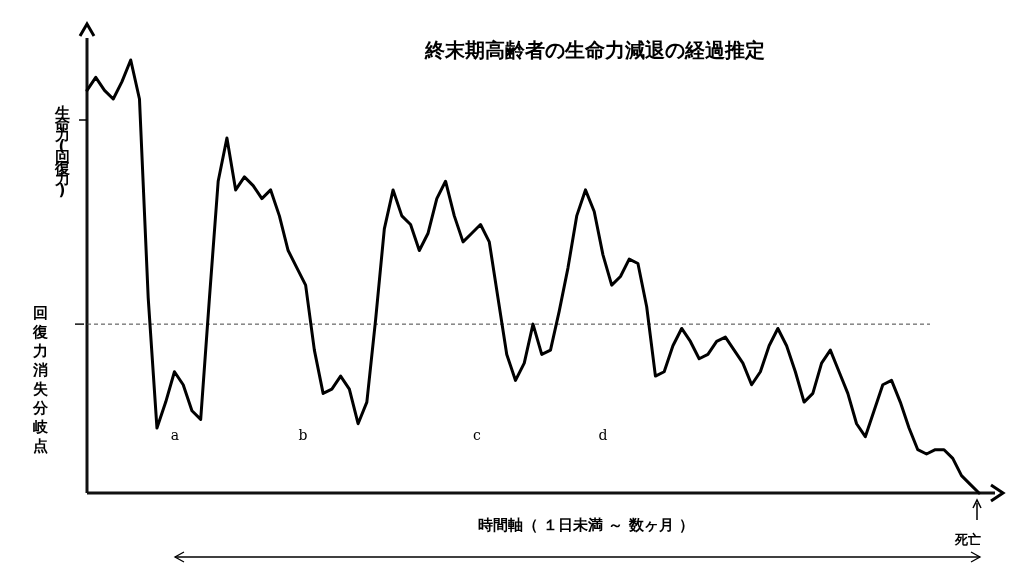 Image resolution: width=1009 pixels, height=566 pixels. I want to click on ref-line-label: 回復力消失分岐点, so click(40, 379).